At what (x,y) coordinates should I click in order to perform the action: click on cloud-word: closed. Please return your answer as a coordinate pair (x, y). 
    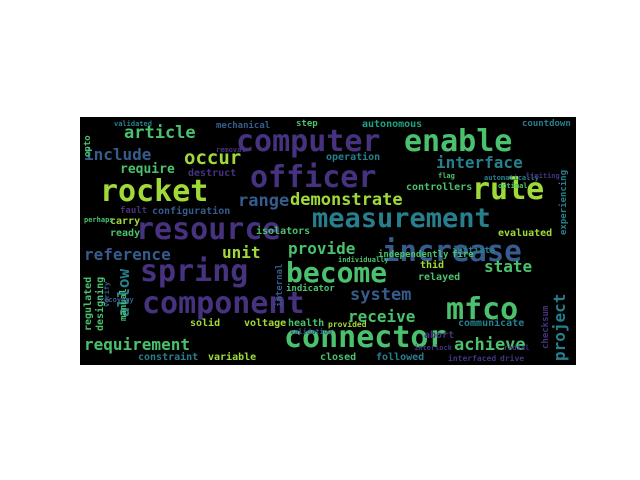
    Looking at the image, I should click on (338, 357).